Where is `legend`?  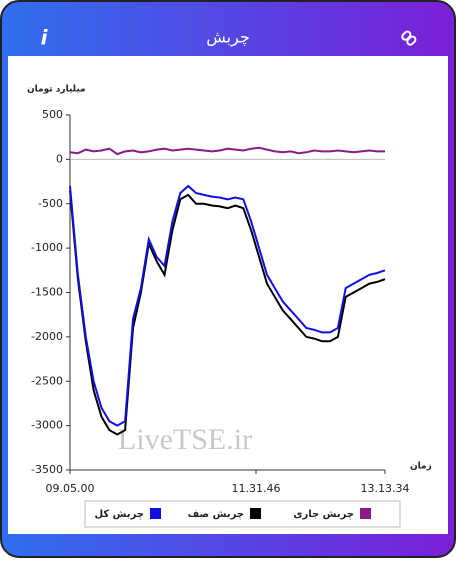
legend is located at coordinates (242, 514).